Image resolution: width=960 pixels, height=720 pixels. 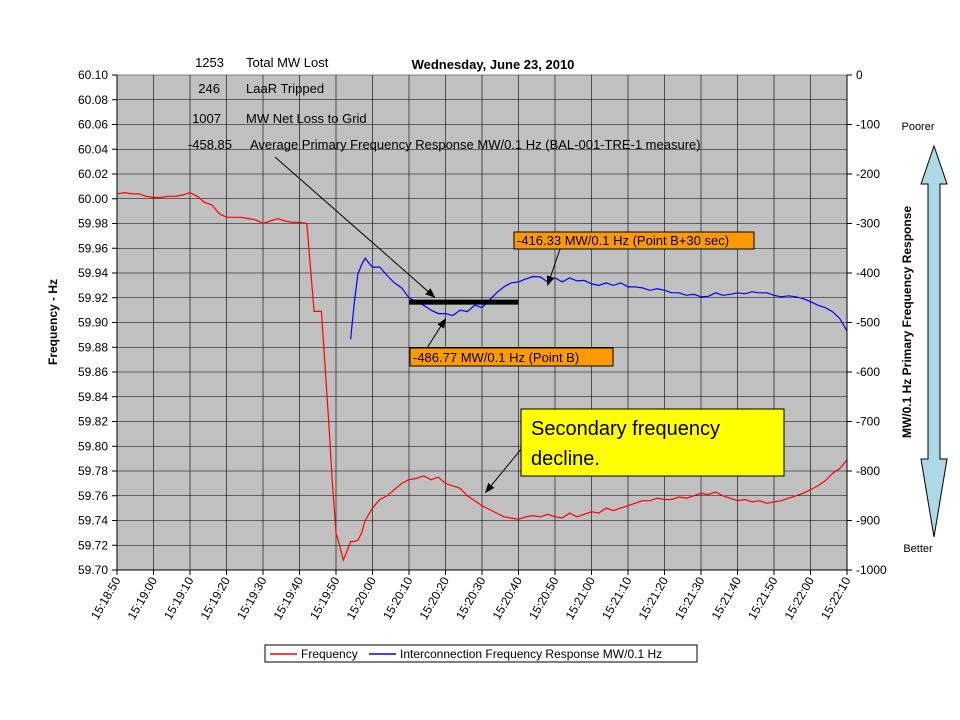 What do you see at coordinates (93, 397) in the screenshot?
I see `y-tick-label: 59.84` at bounding box center [93, 397].